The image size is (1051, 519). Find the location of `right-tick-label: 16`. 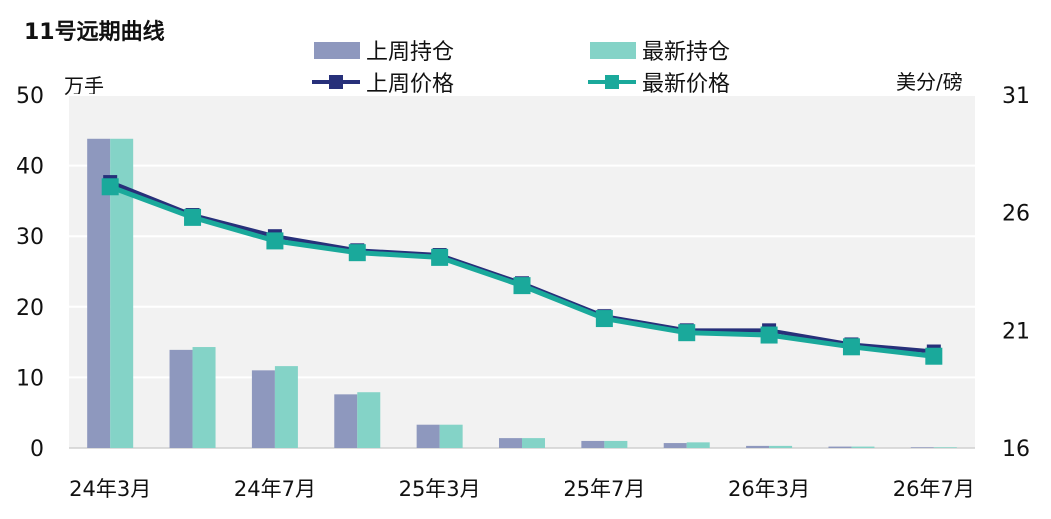

right-tick-label: 16 is located at coordinates (1016, 449).